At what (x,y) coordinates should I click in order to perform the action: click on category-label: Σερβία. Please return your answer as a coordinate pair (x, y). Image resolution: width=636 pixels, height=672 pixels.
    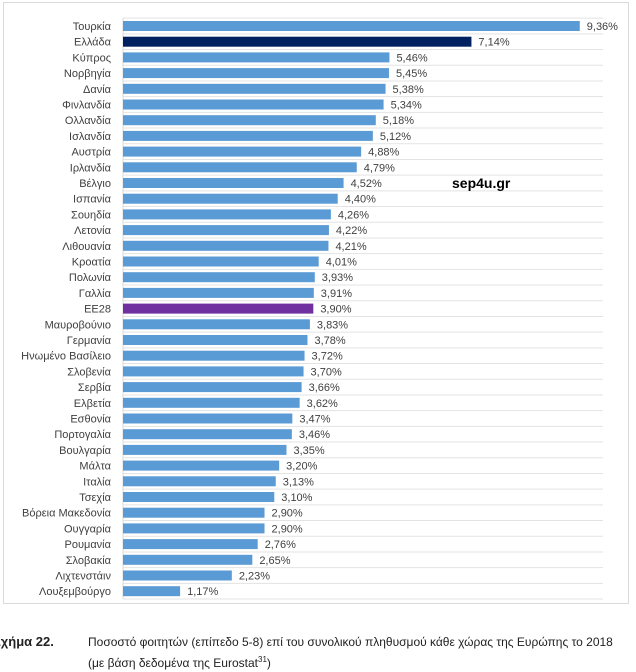
    Looking at the image, I should click on (95, 388).